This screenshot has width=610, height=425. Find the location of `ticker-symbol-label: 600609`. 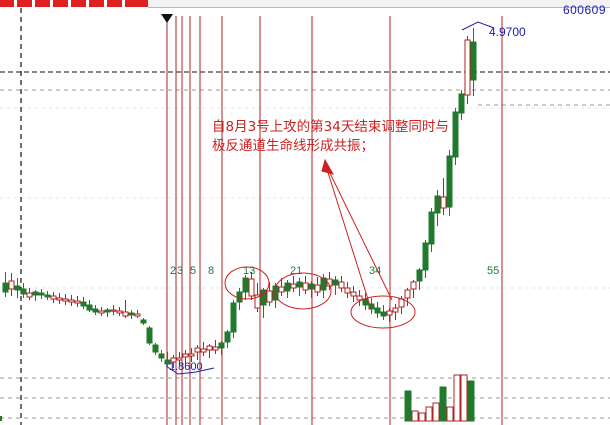

ticker-symbol-label: 600609 is located at coordinates (584, 10).